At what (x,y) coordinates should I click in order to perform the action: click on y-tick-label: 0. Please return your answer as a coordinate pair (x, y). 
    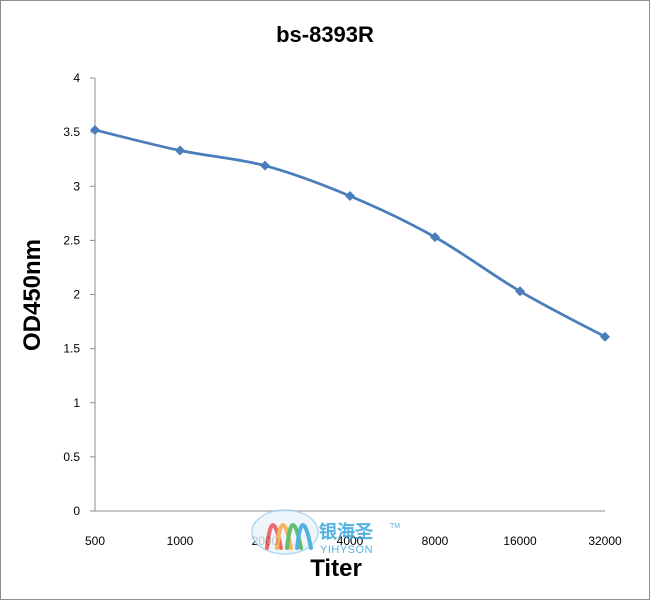
    Looking at the image, I should click on (76, 511).